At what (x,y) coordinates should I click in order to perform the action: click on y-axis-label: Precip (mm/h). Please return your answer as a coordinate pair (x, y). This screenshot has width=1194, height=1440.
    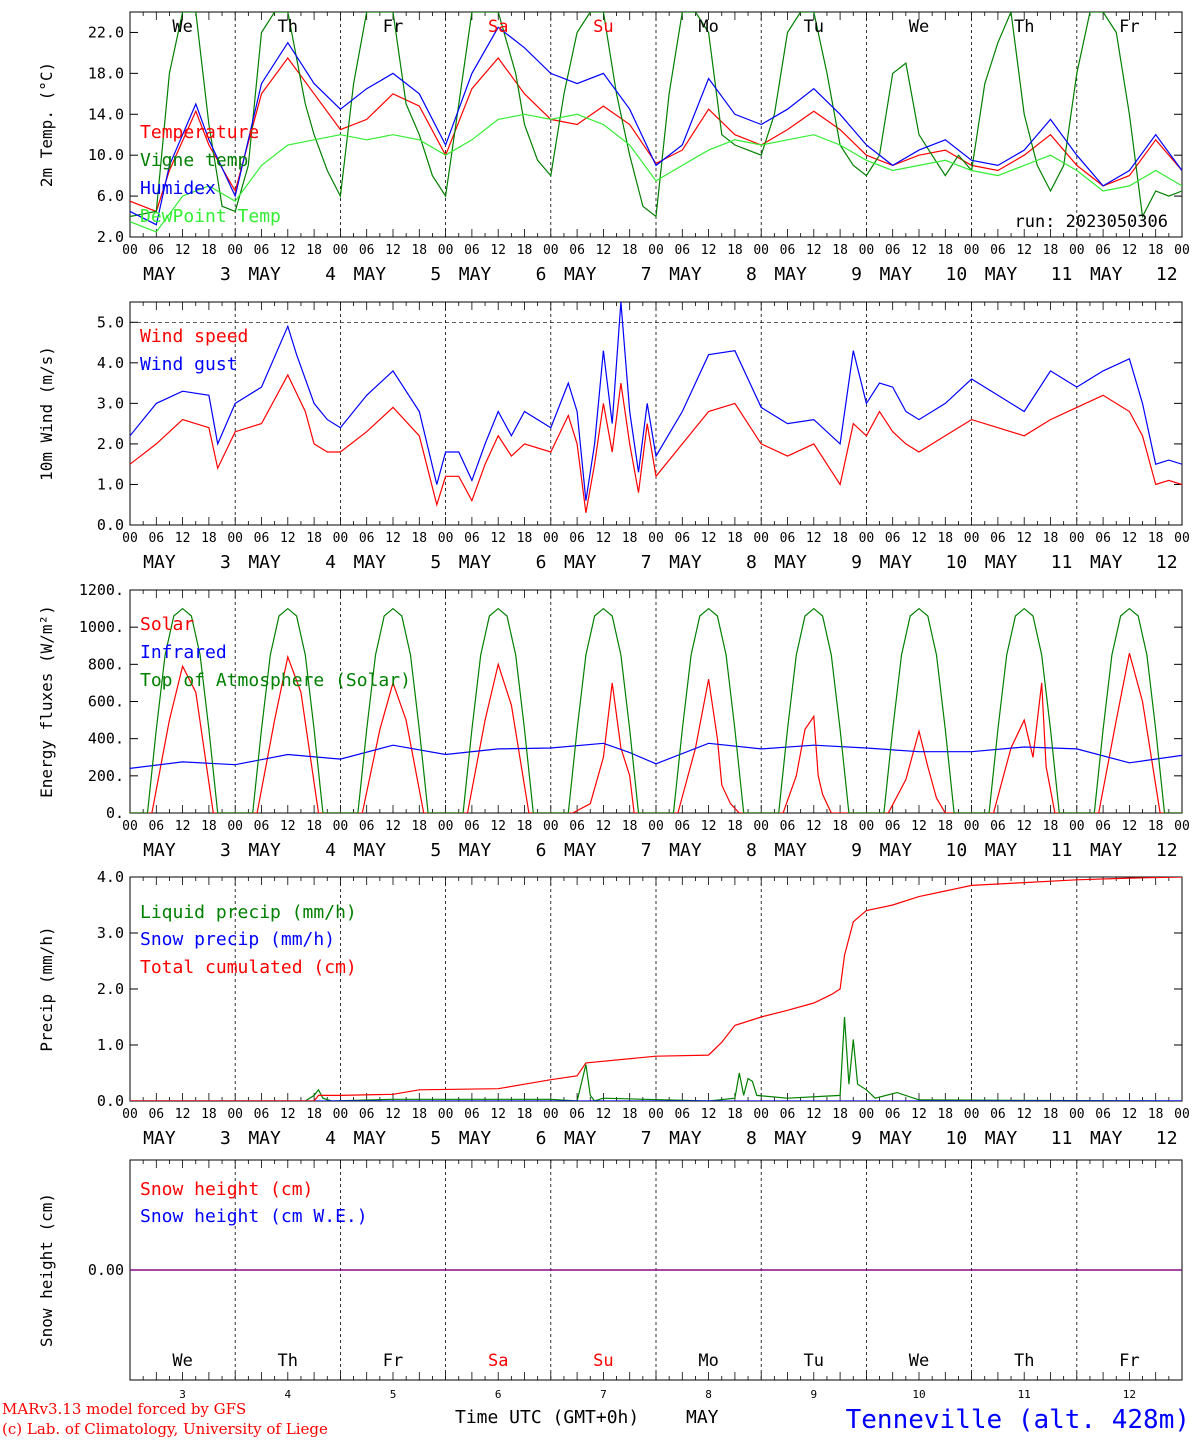
    Looking at the image, I should click on (46, 988).